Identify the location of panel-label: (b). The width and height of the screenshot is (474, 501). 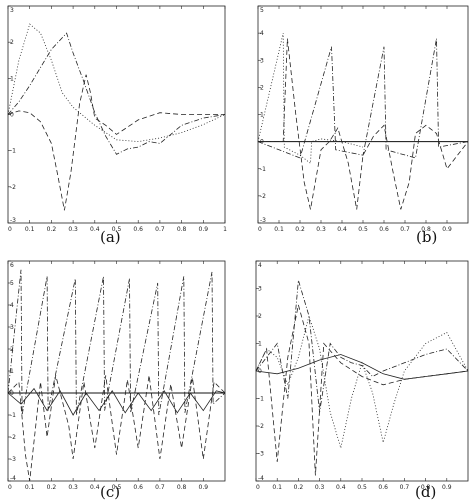
(427, 237).